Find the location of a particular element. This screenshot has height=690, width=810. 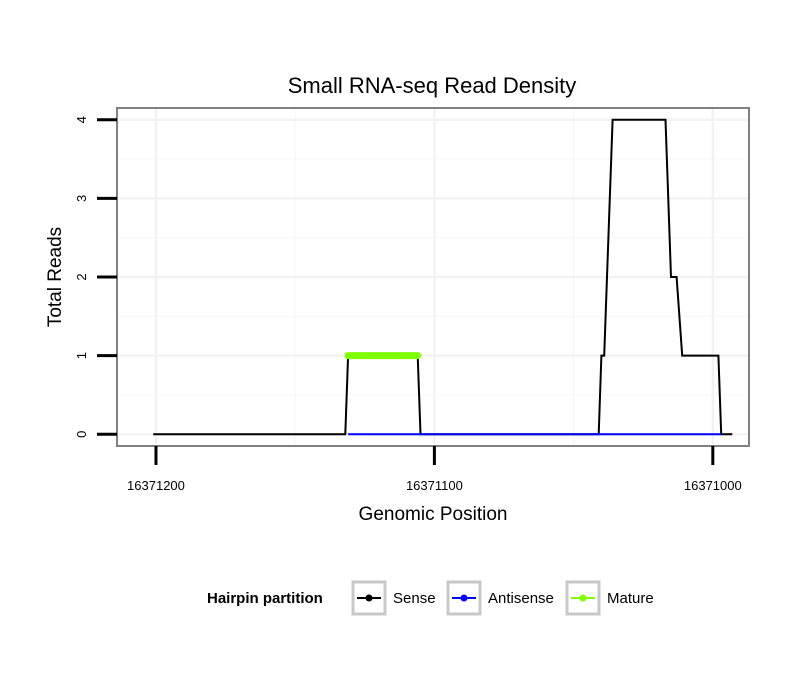

y-axis: 0 1 2 3 4 is located at coordinates (95, 277).